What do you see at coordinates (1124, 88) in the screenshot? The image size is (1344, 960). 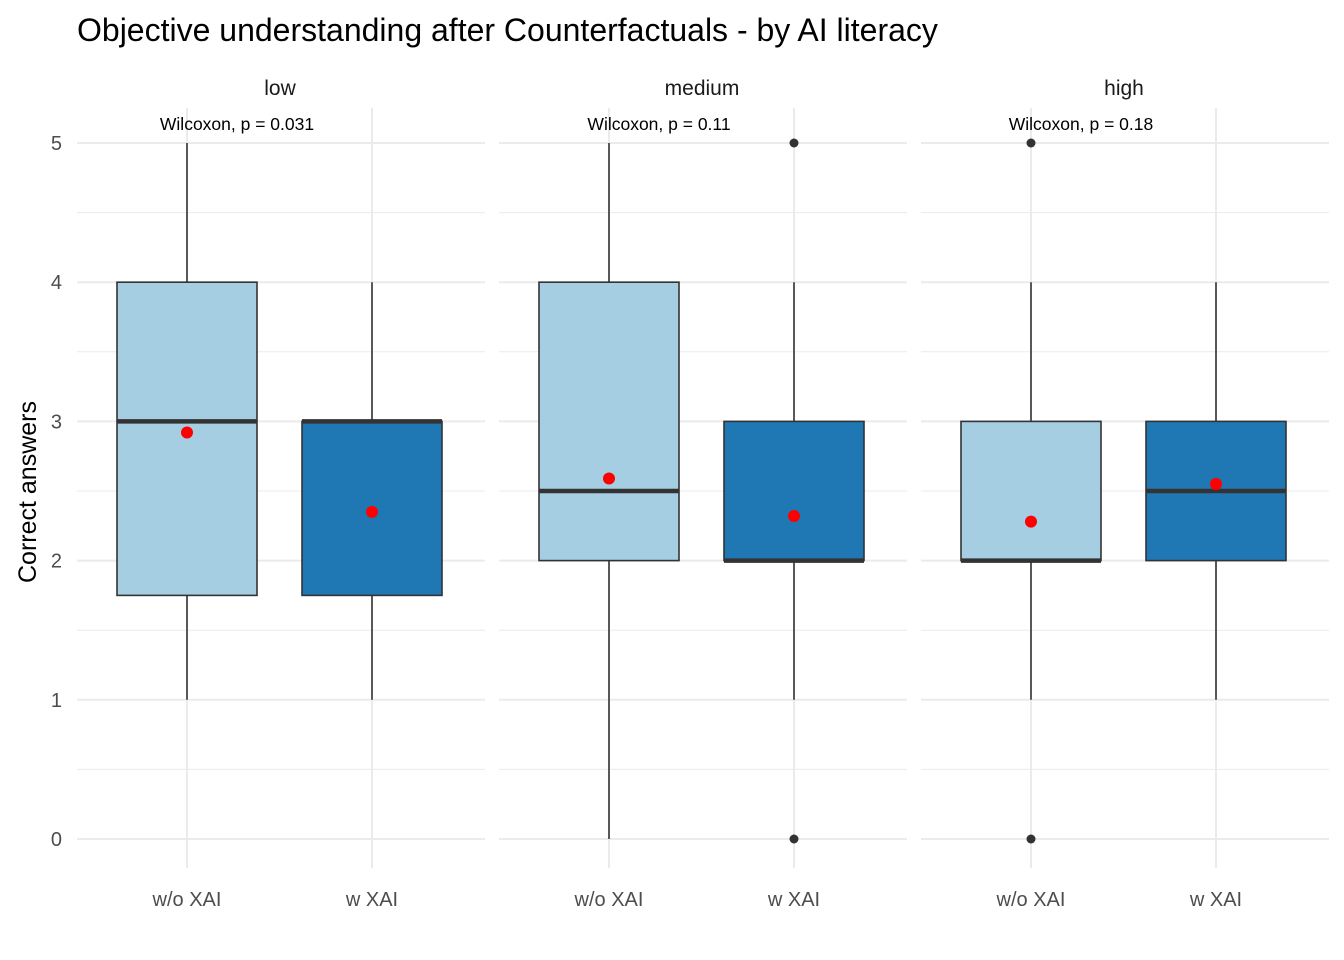 I see `facet-label: high` at bounding box center [1124, 88].